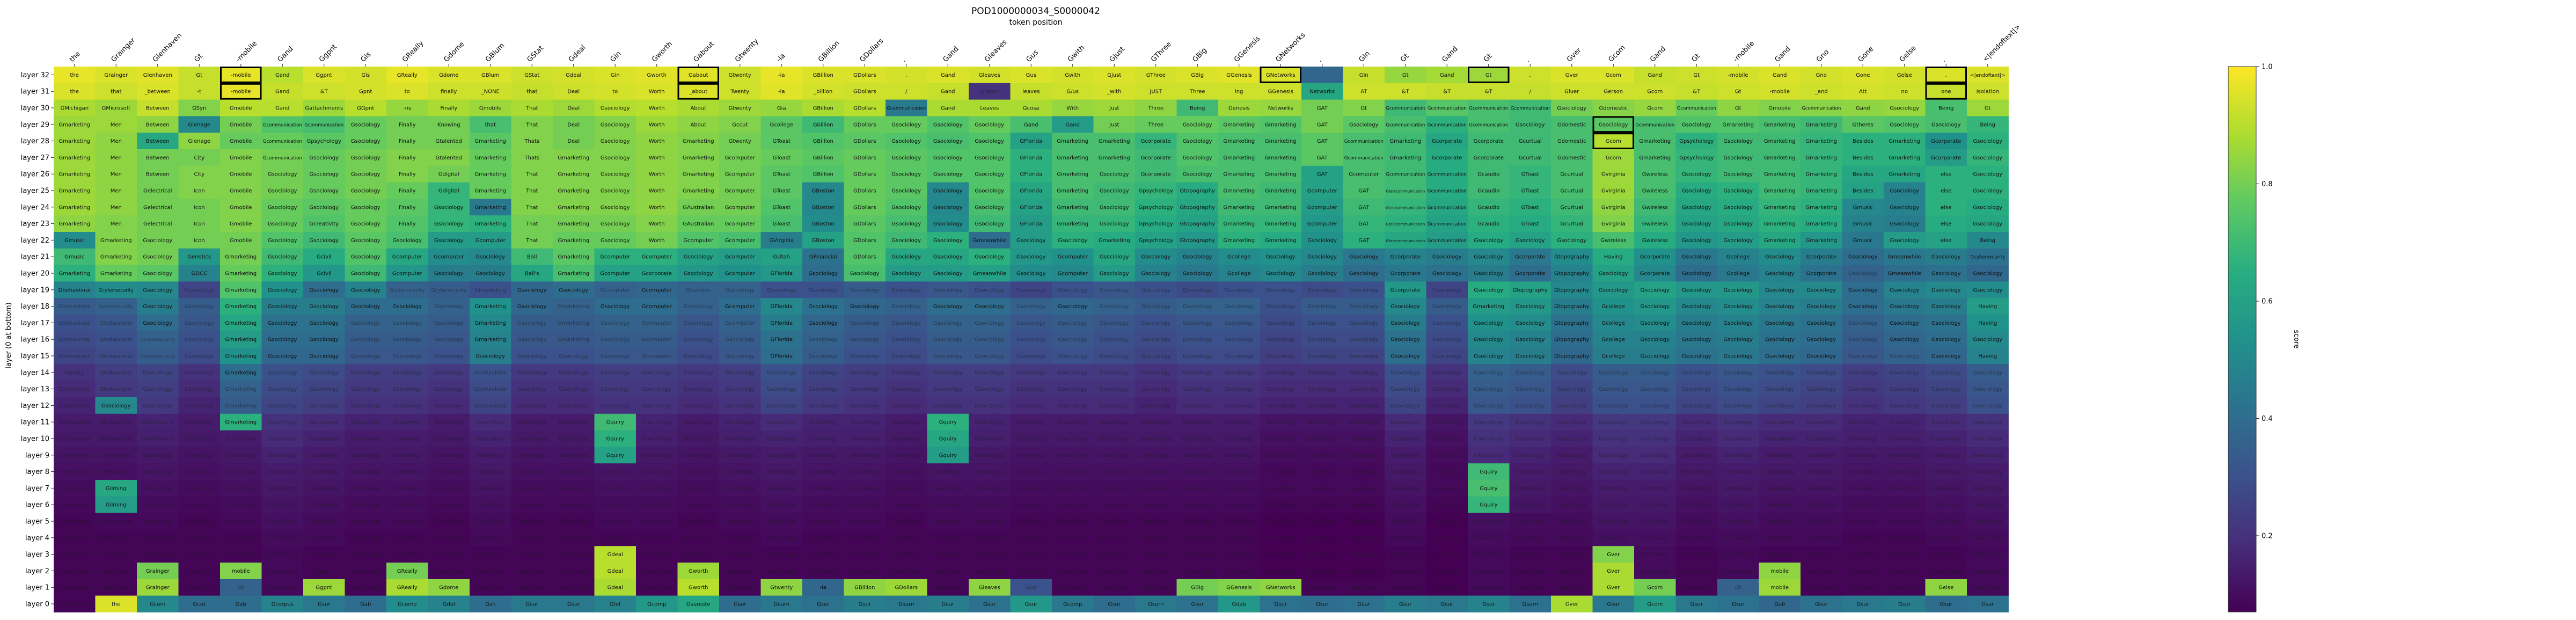 The width and height of the screenshot is (2576, 620). Describe the element at coordinates (1447, 175) in the screenshot. I see `cell-label: Gcommunication` at that location.